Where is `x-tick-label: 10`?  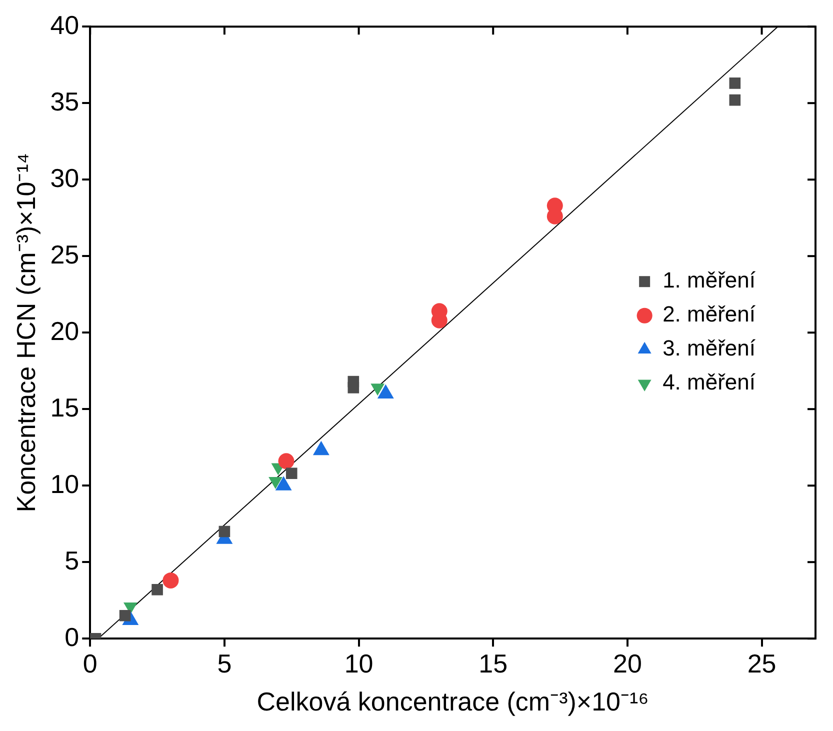 x-tick-label: 10 is located at coordinates (359, 663).